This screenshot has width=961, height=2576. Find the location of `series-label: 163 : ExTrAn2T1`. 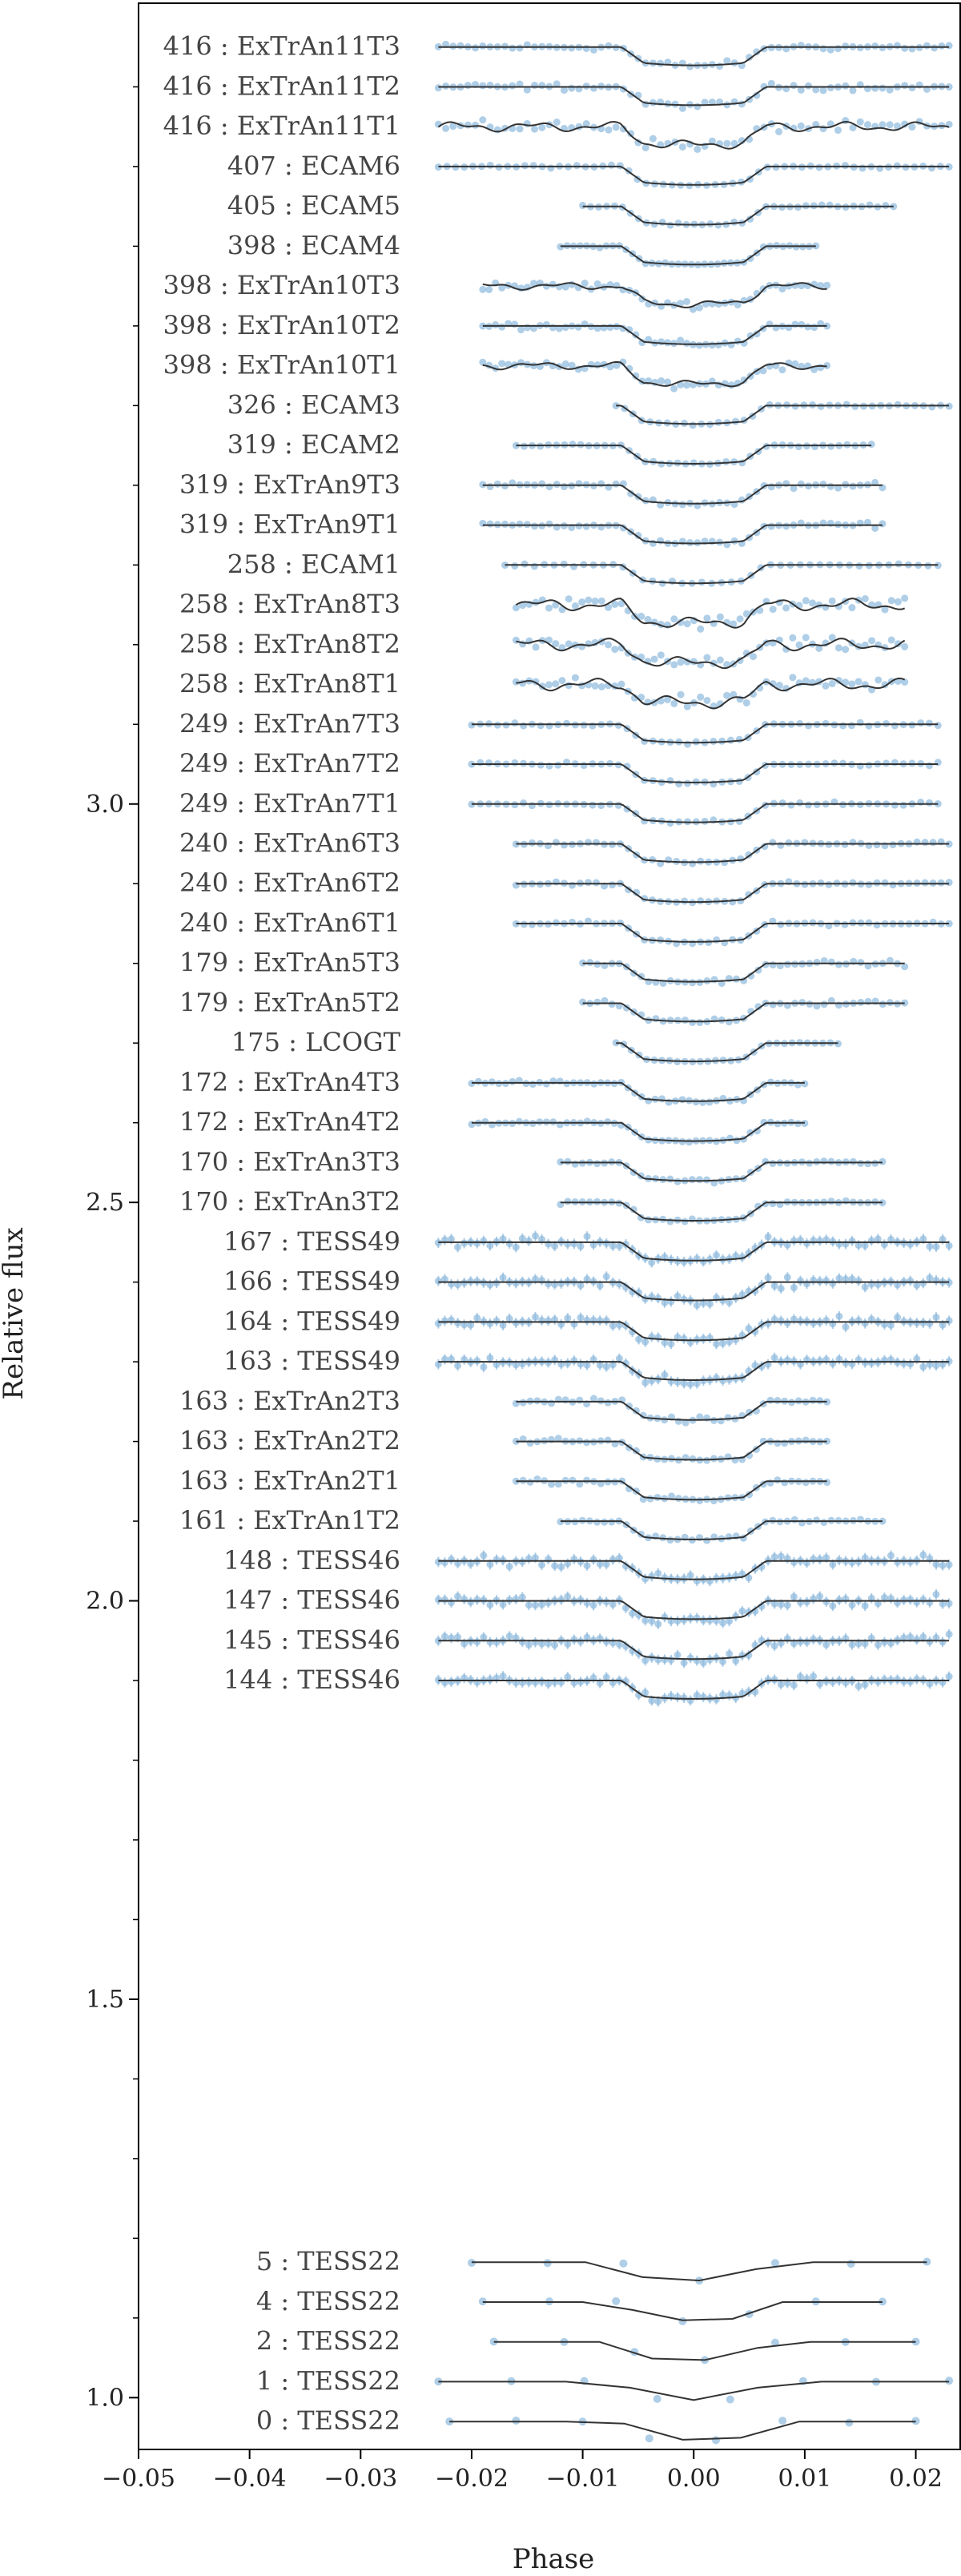

series-label: 163 : ExTrAn2T1 is located at coordinates (289, 1480).